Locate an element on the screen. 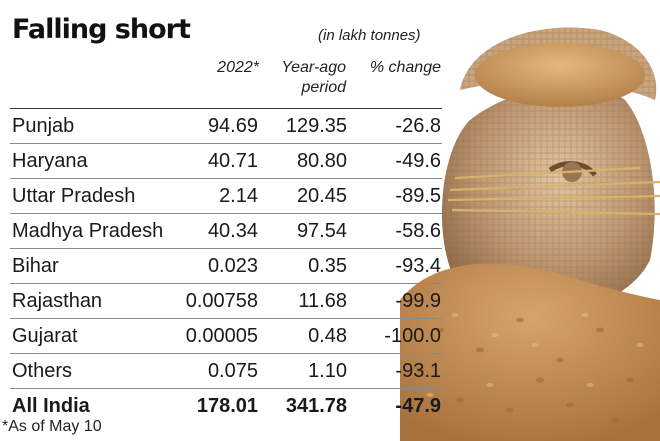 The width and height of the screenshot is (660, 441). value-year-ago: 129.35 is located at coordinates (316, 126).